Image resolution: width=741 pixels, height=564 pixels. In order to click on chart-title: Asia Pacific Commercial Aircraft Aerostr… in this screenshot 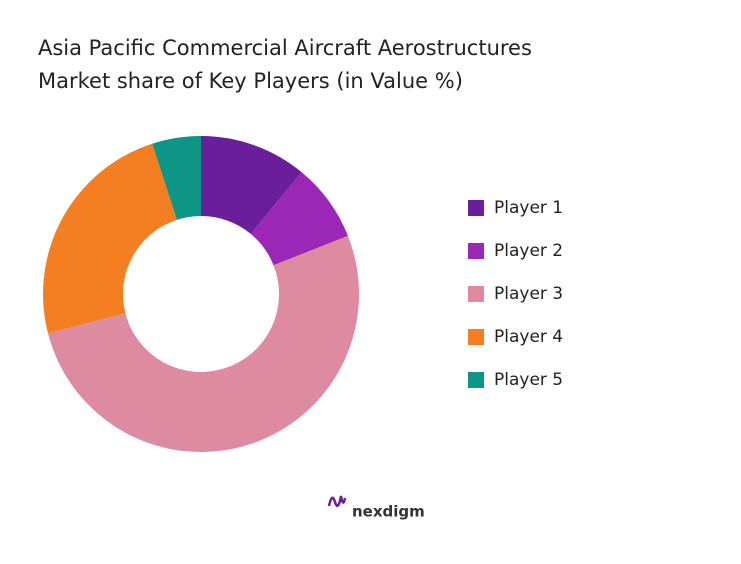, I will do `click(285, 48)`.